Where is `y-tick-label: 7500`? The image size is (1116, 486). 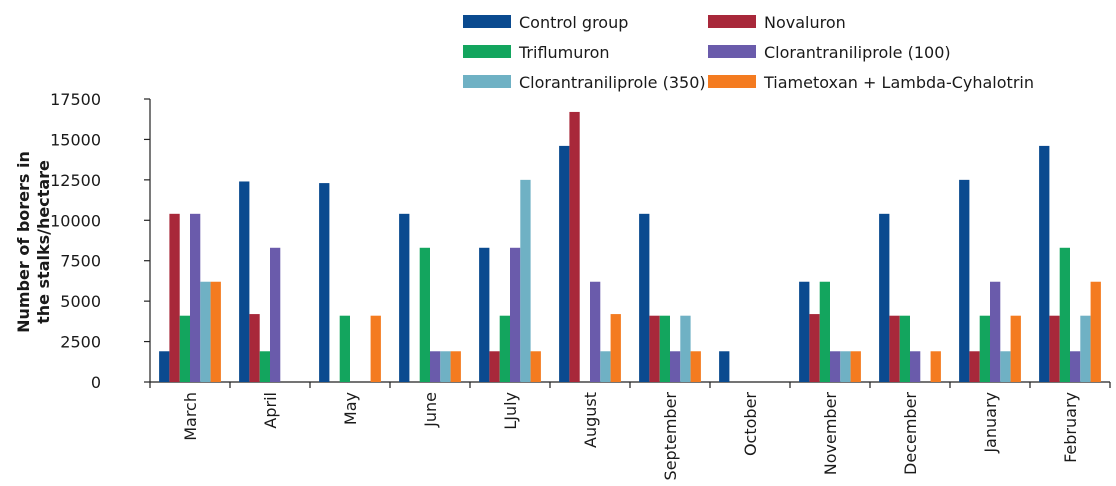
y-tick-label: 7500 is located at coordinates (80, 261).